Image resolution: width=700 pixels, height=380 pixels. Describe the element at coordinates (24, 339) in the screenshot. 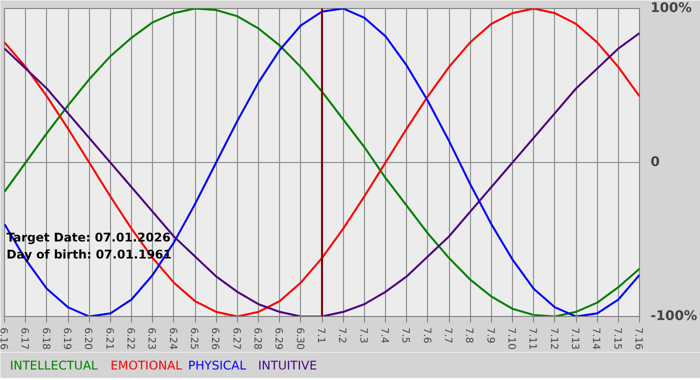

I see `x-tick-label: 6.17` at that location.